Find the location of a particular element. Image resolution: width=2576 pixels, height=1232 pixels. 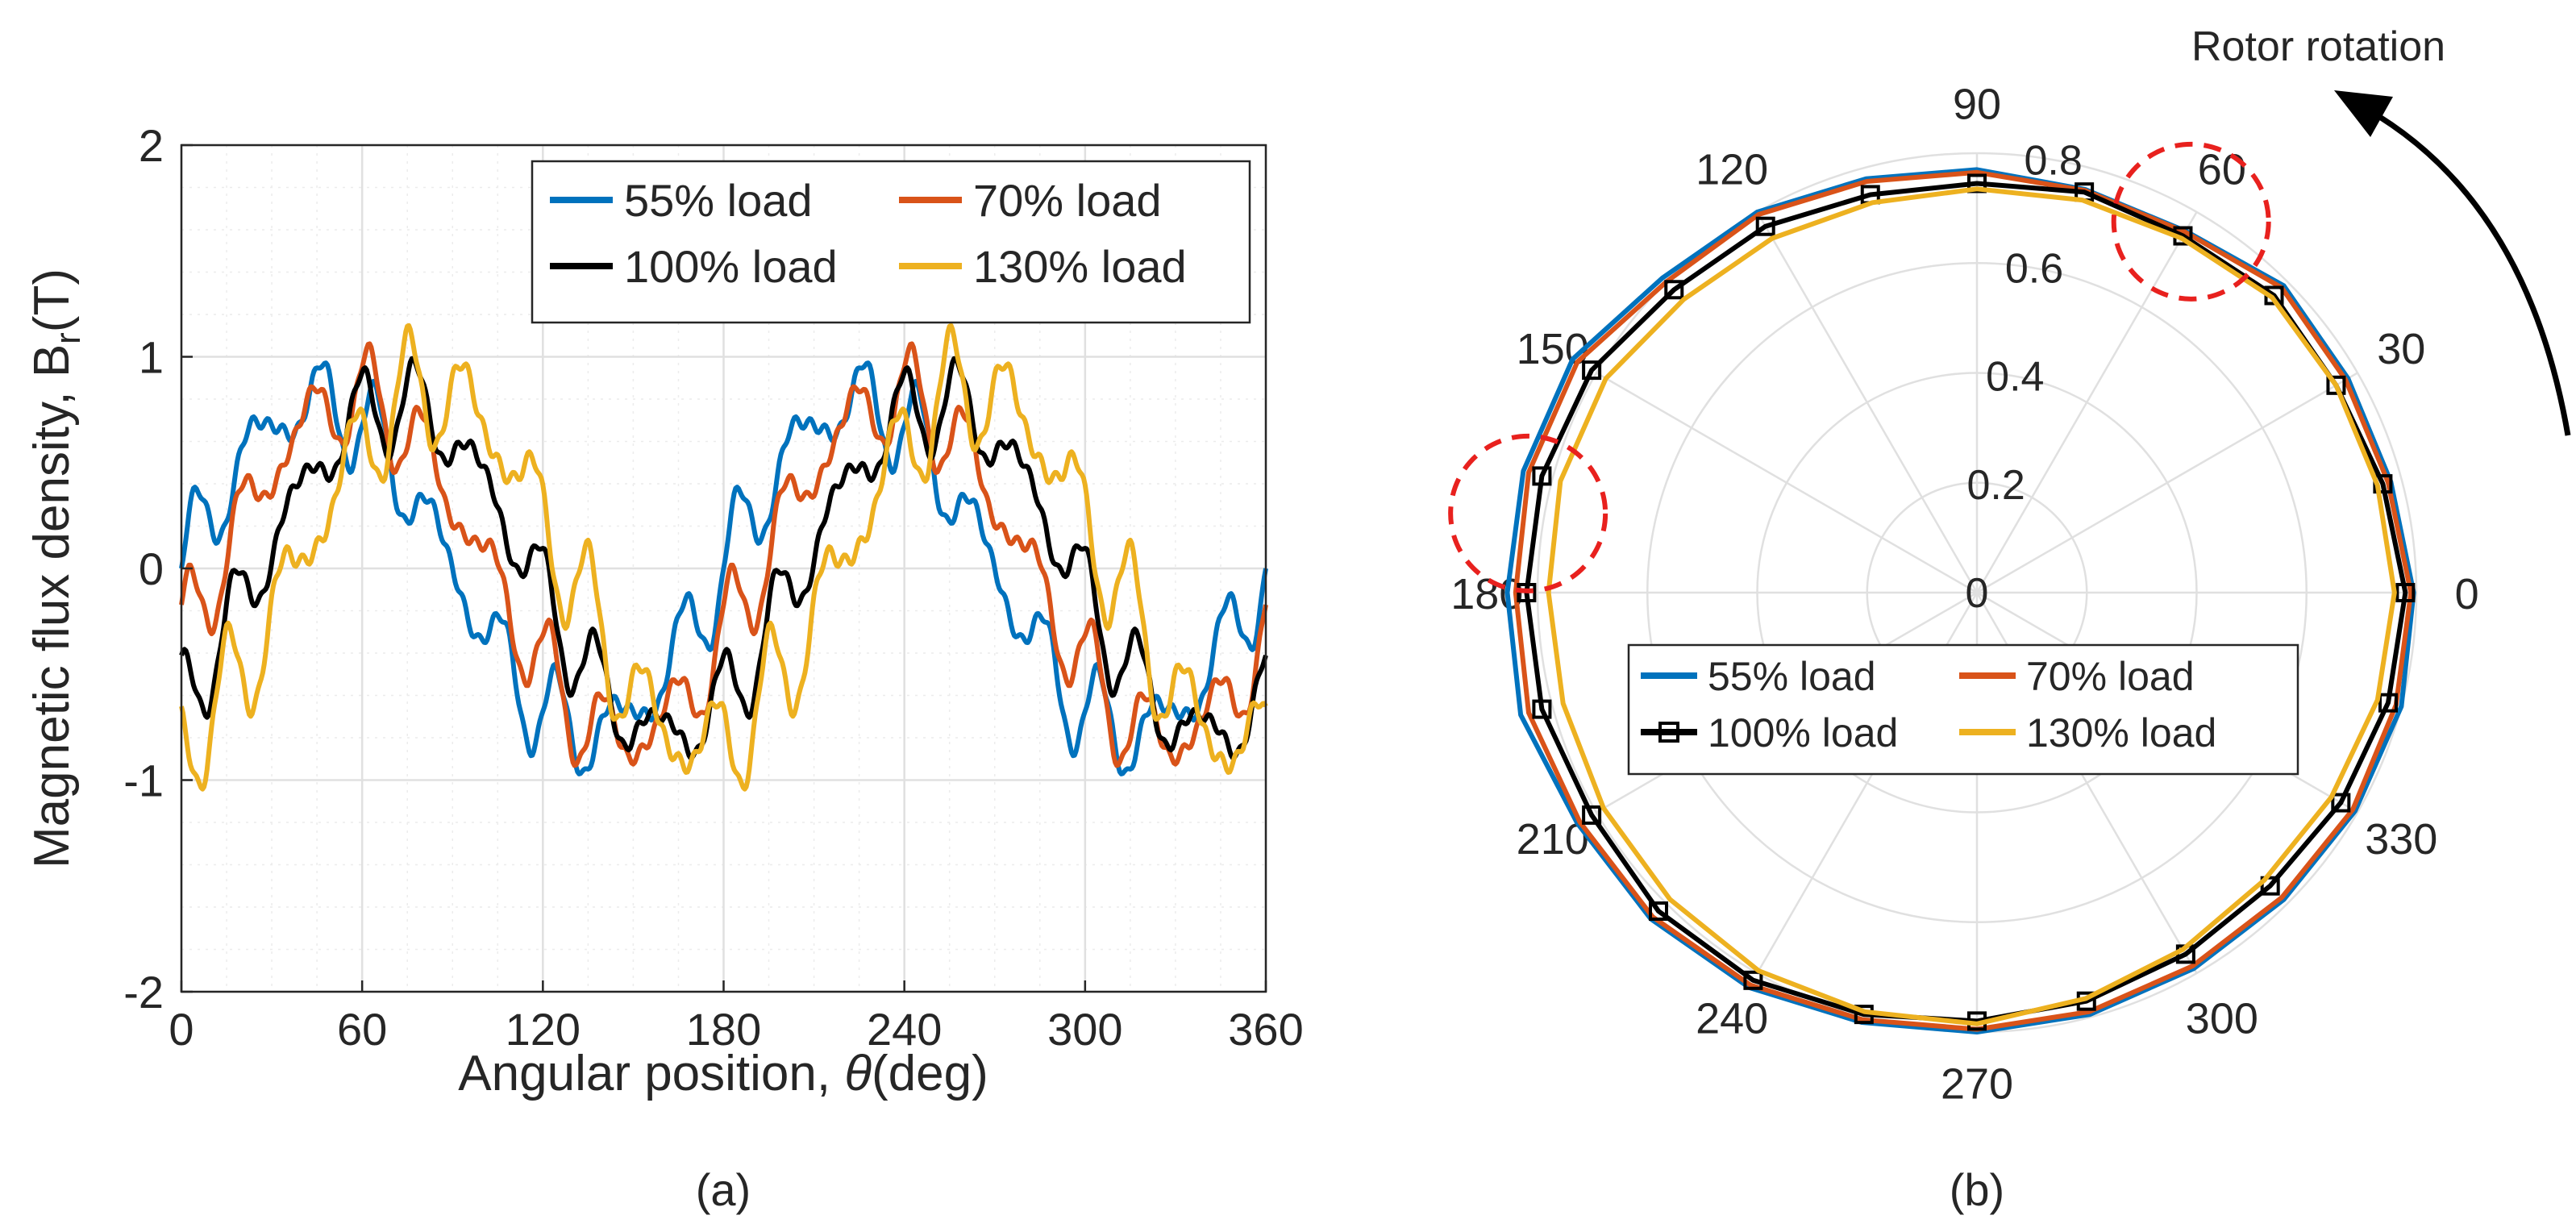

angle-tick-label: 60 is located at coordinates (2222, 170).